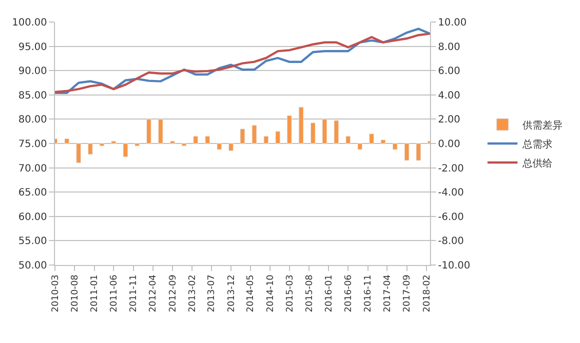 This screenshot has width=580, height=343. Describe the element at coordinates (369, 293) in the screenshot. I see `x-tick-label: 2016-11` at that location.